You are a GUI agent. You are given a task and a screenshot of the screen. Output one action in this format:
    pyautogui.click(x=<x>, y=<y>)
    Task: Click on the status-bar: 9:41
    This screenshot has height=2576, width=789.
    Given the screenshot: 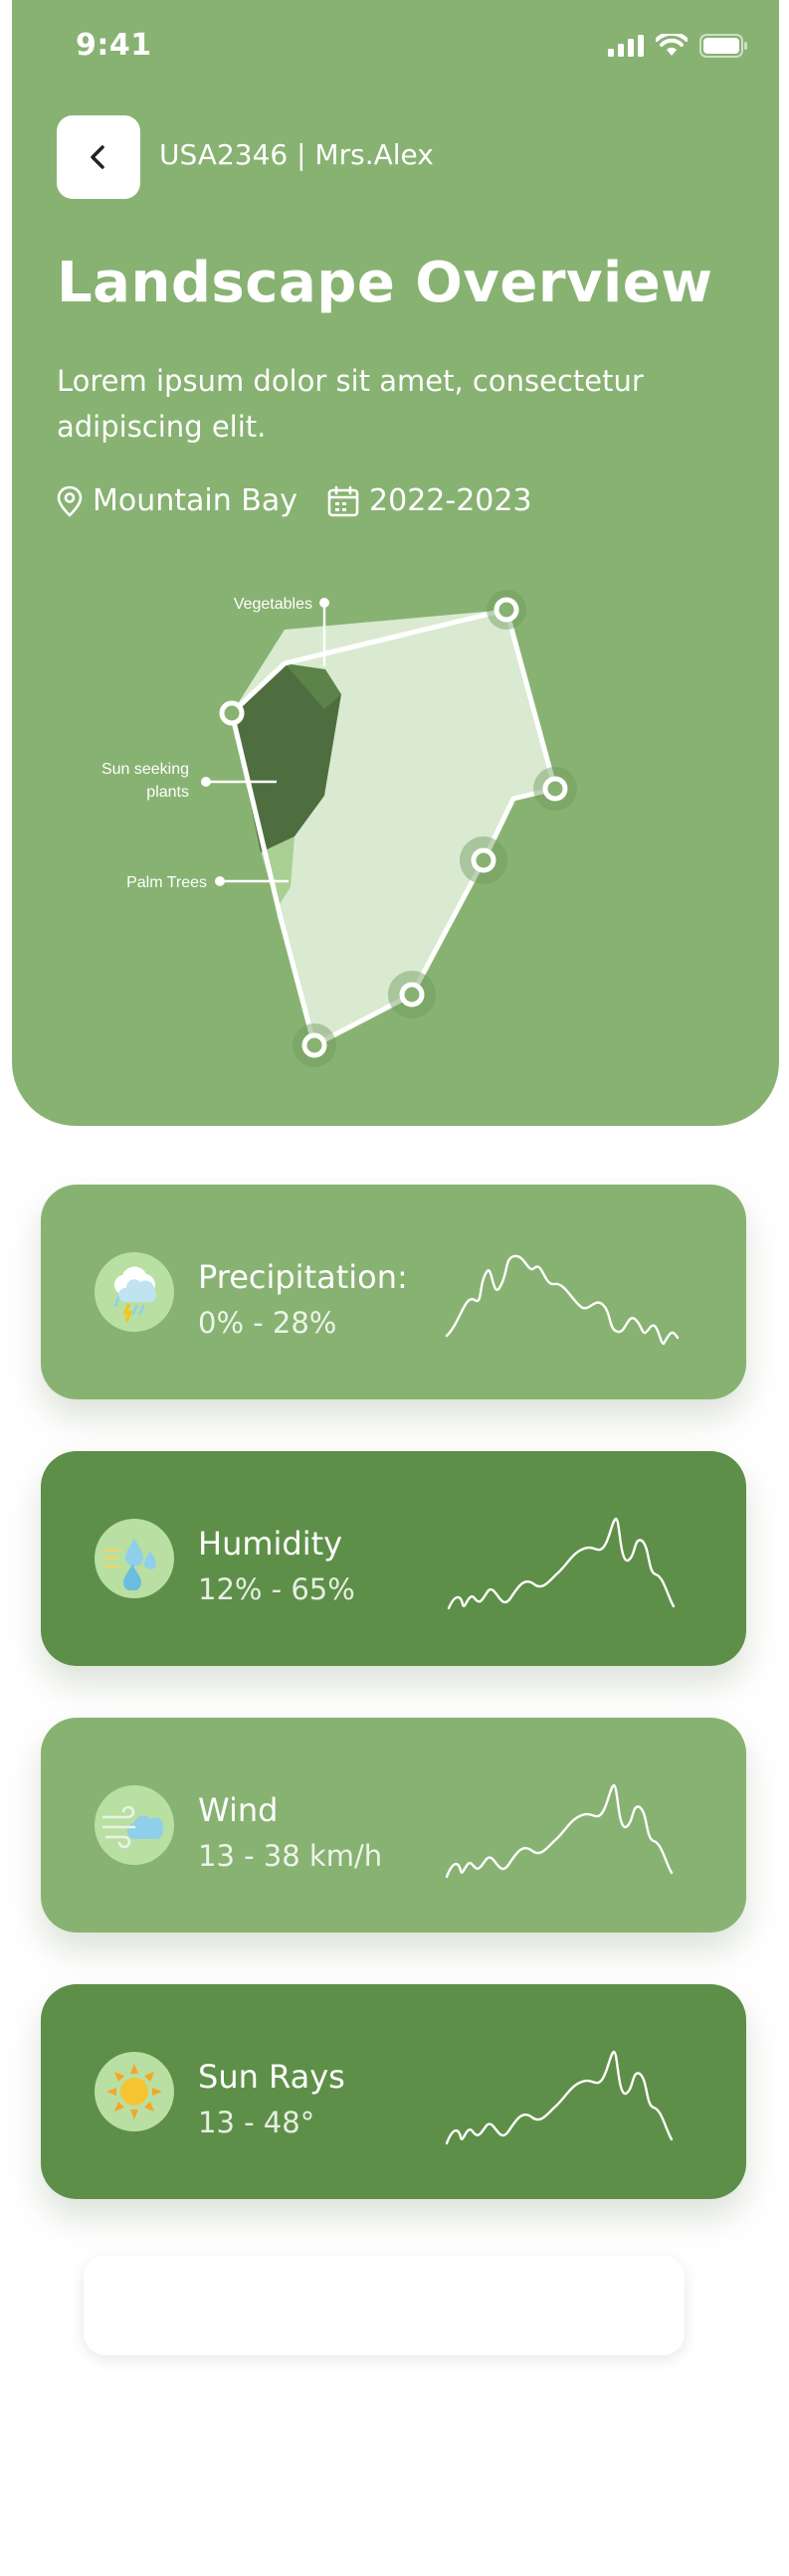 What is the action you would take?
    pyautogui.click(x=394, y=46)
    